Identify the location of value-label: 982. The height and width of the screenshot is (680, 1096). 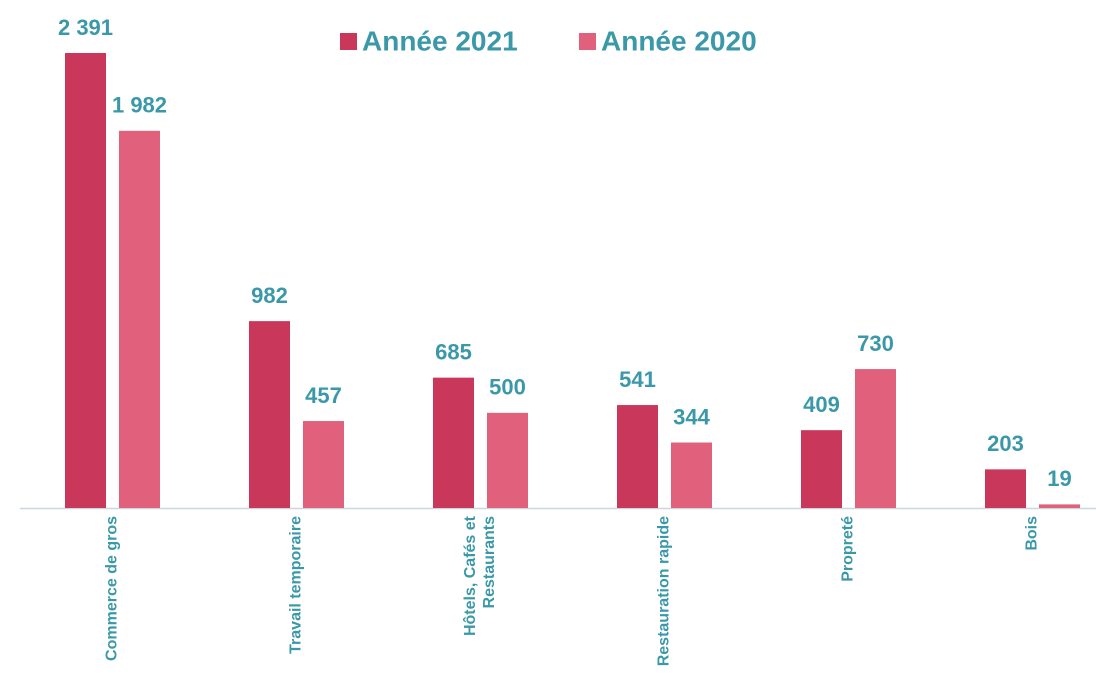
(269, 295).